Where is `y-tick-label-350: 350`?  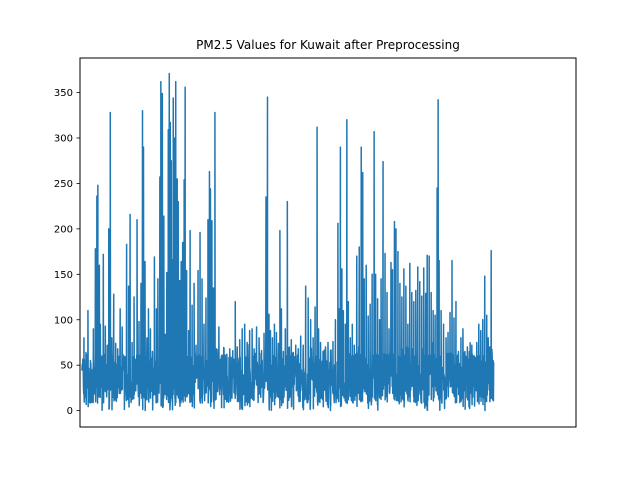
y-tick-label-350: 350 is located at coordinates (63, 93).